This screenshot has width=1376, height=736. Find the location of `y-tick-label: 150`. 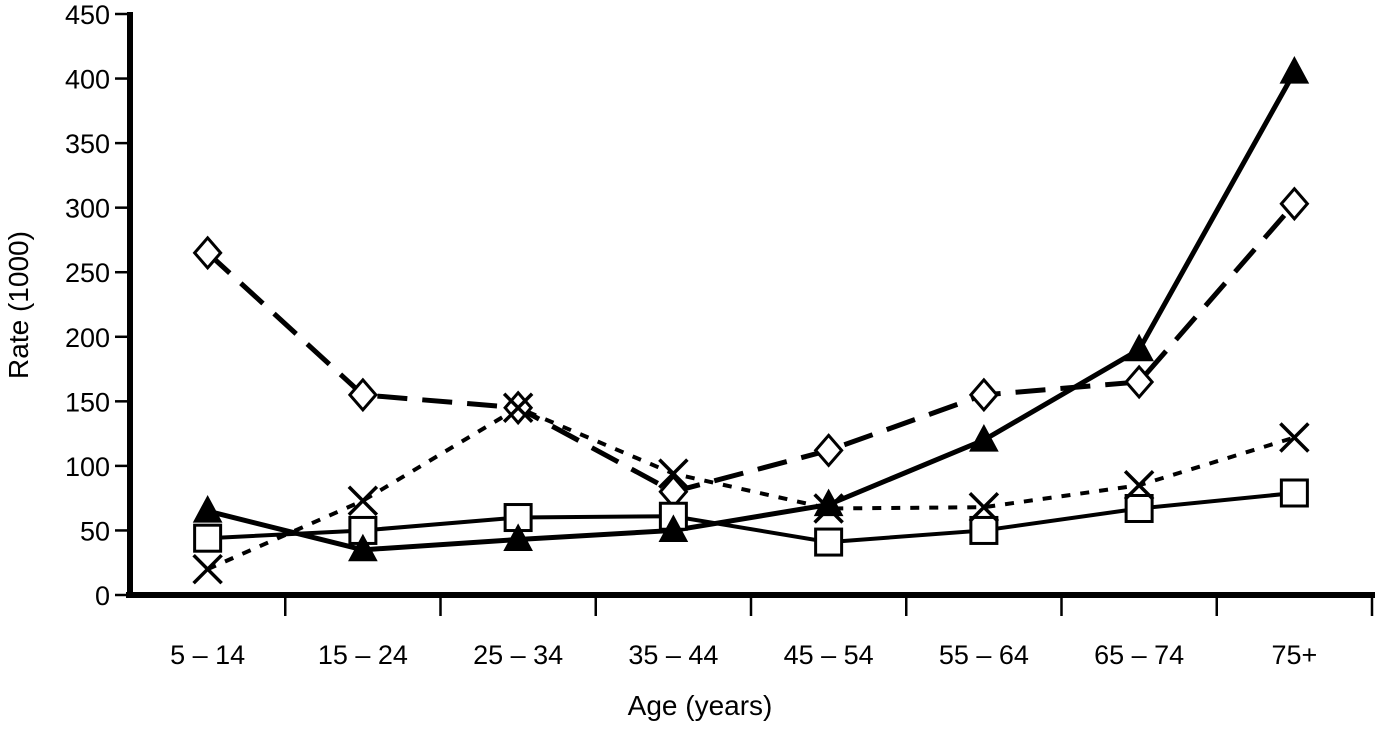

y-tick-label: 150 is located at coordinates (87, 402).